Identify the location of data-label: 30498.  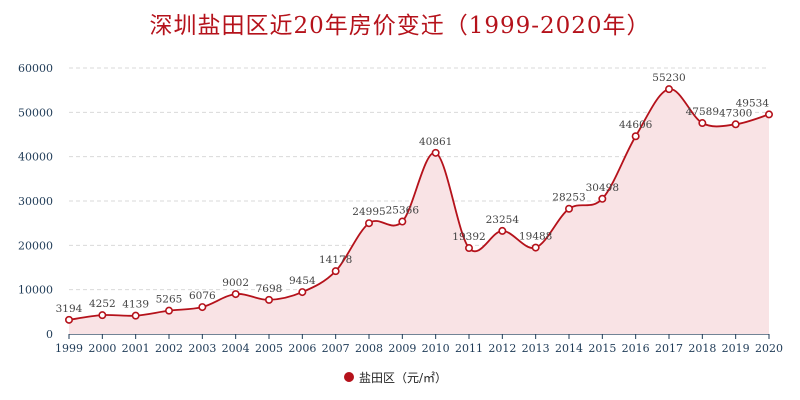
(602, 188).